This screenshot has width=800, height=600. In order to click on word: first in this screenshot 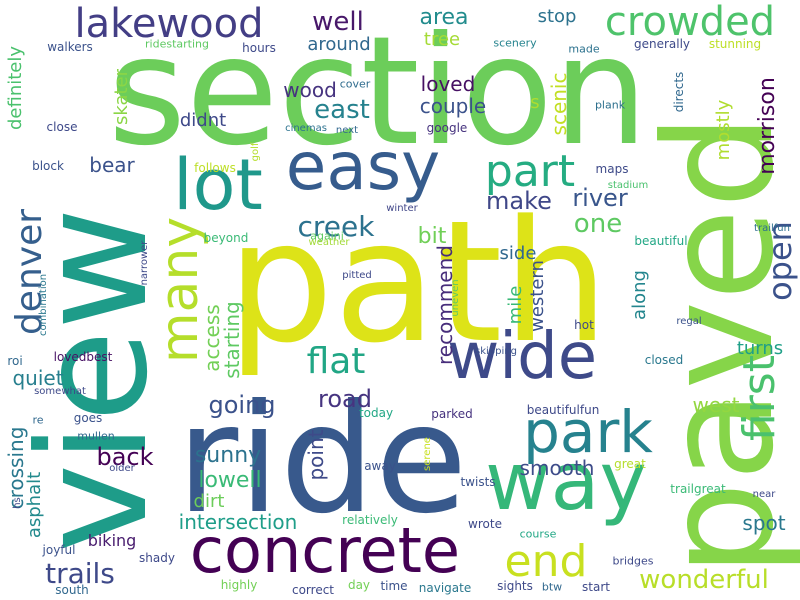, I will do `click(759, 398)`.